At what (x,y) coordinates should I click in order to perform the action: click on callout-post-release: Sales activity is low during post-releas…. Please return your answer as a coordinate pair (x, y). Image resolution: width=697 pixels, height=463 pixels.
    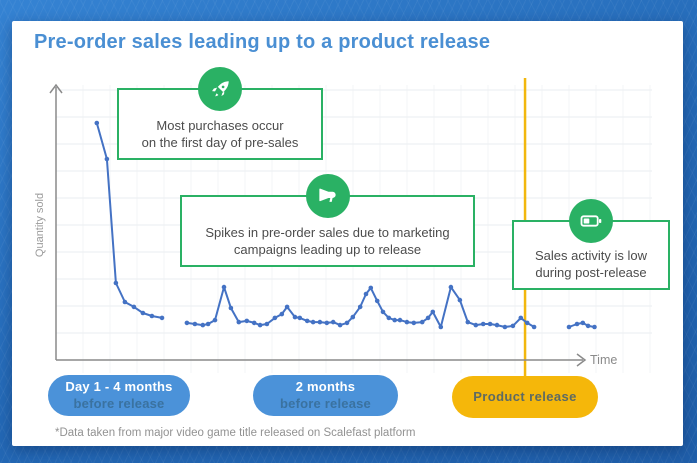
    Looking at the image, I should click on (591, 244).